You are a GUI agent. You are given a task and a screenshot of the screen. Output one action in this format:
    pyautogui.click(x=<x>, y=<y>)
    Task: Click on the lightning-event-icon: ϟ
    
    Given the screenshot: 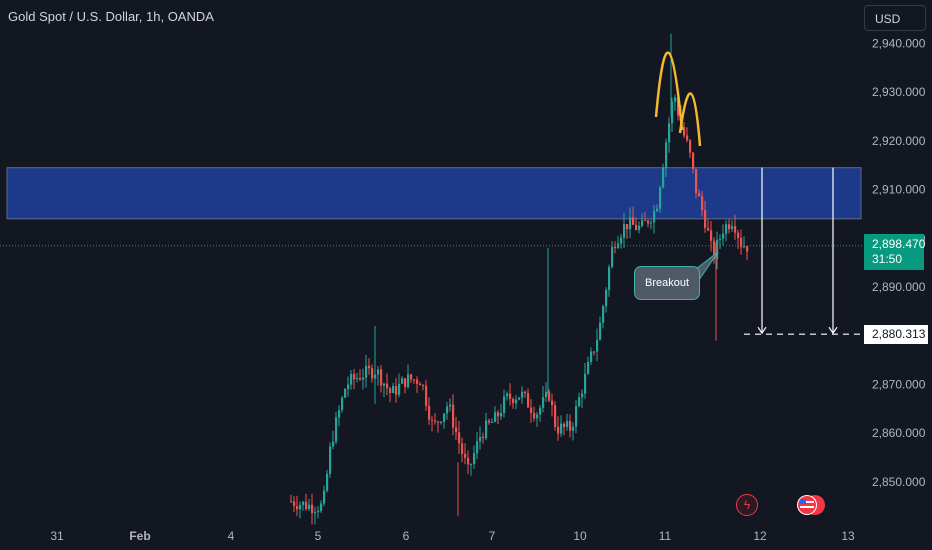 What is the action you would take?
    pyautogui.click(x=747, y=505)
    